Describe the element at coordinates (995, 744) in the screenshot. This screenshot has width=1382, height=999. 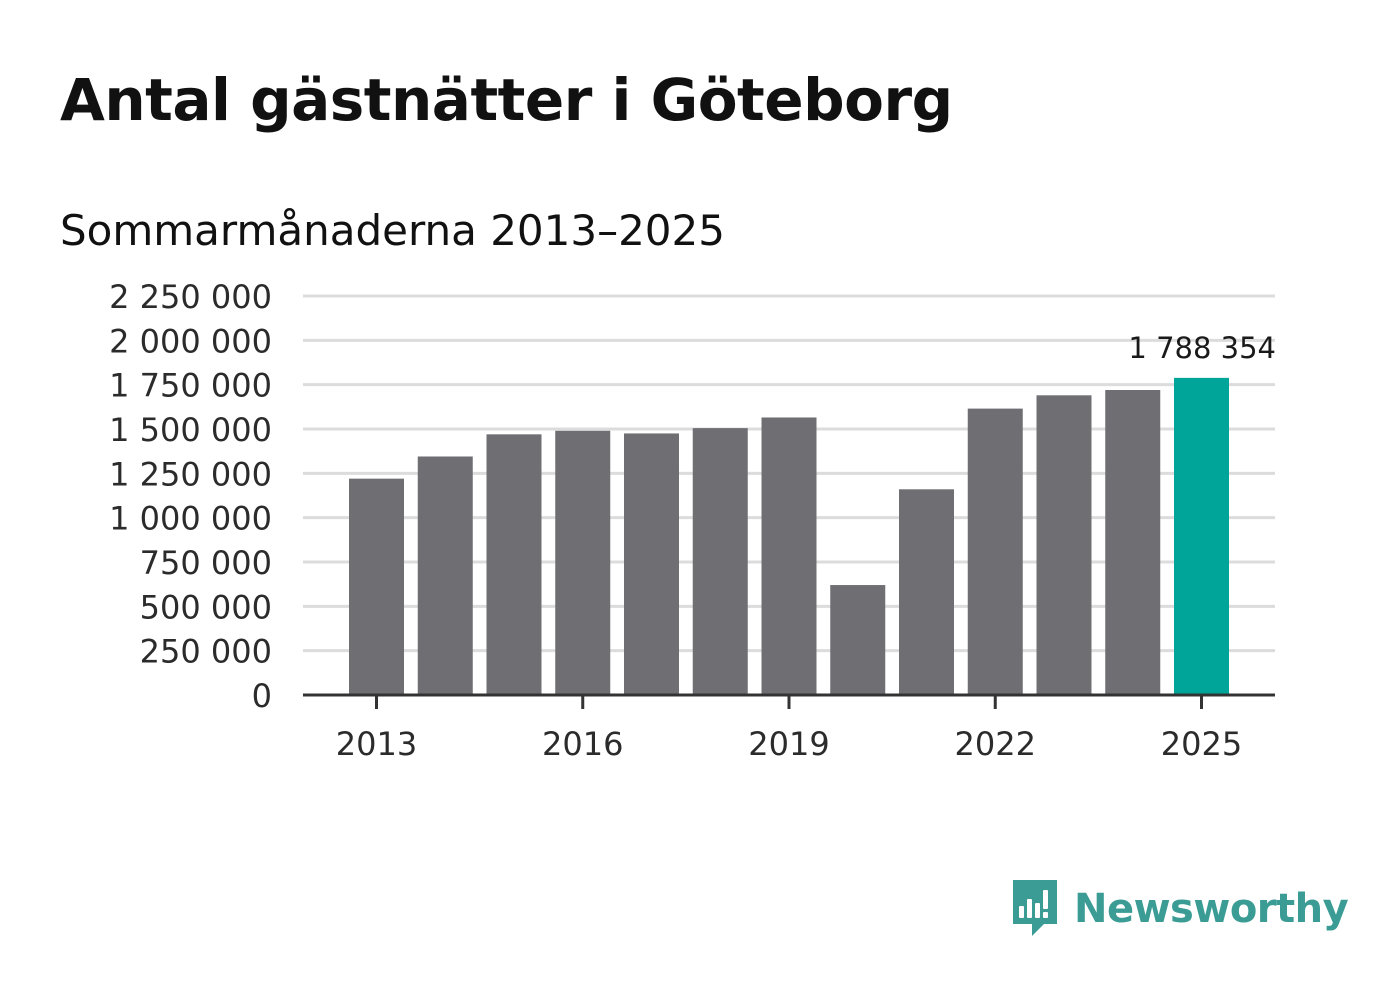
I see `x-tick-label: 2022` at that location.